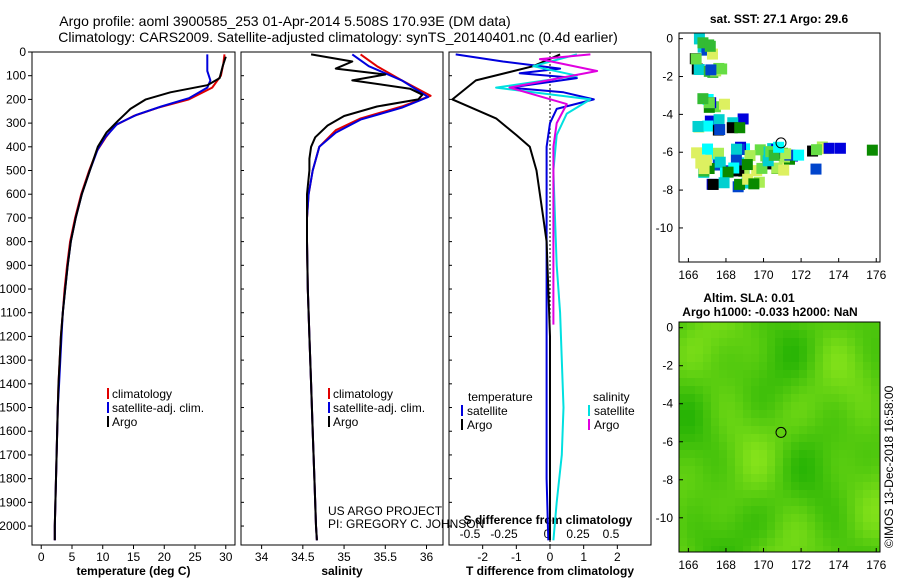 This screenshot has height=580, width=900. Describe the element at coordinates (13, 526) in the screenshot. I see `depth-tick-label: 2000` at that location.